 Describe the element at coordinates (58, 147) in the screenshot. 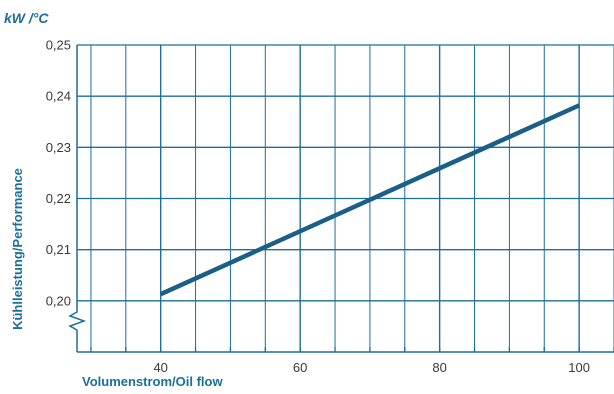

I see `y-tick-label: 0,23` at that location.